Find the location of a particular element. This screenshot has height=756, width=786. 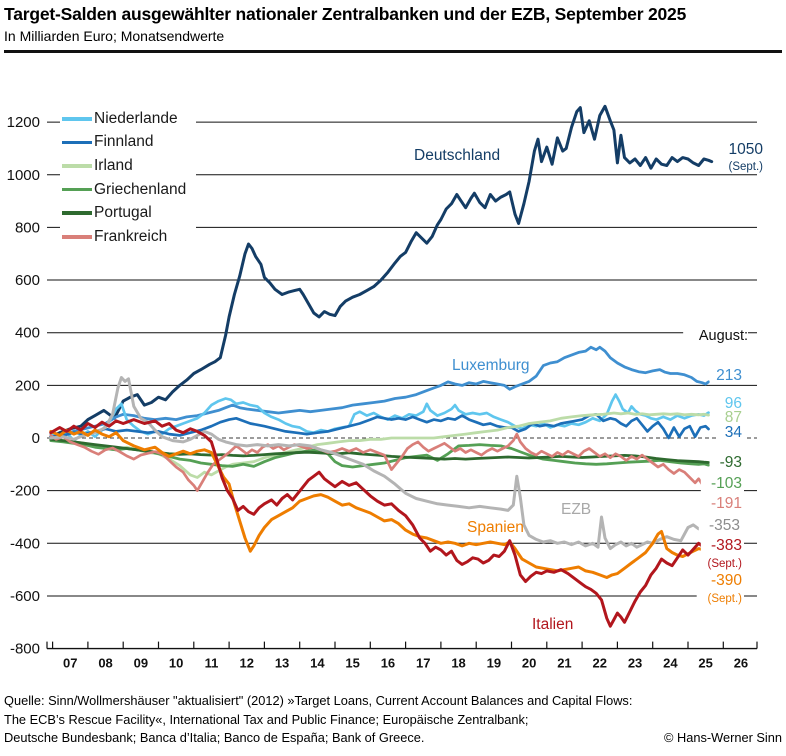

value-label-bg-val-spanien is located at coordinates (722, 580).